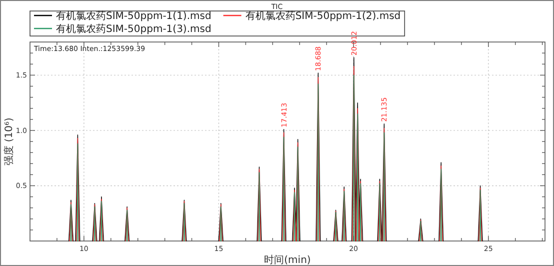 This screenshot has height=266, width=554. Describe the element at coordinates (134, 16) in the screenshot. I see `legend-label: 有机氯农药SIM-50ppm-1(1).msd` at that location.